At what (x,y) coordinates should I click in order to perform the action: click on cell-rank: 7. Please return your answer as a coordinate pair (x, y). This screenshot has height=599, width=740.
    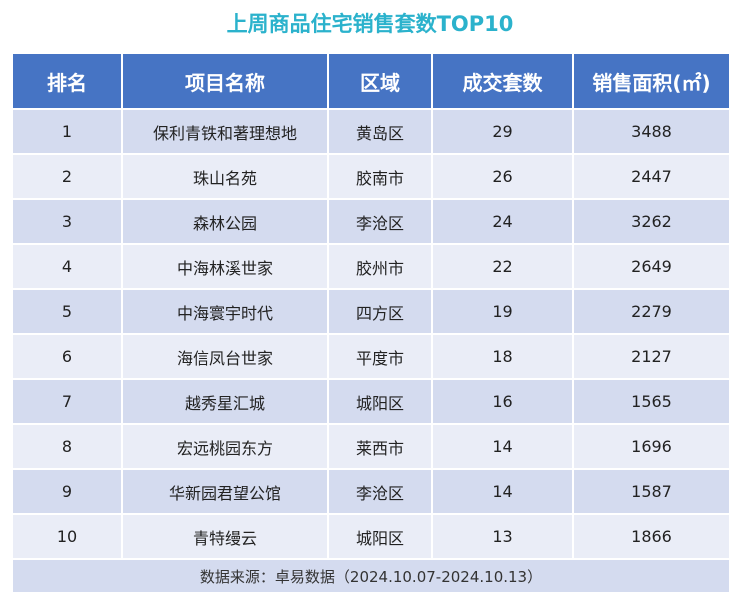
    Looking at the image, I should click on (67, 401).